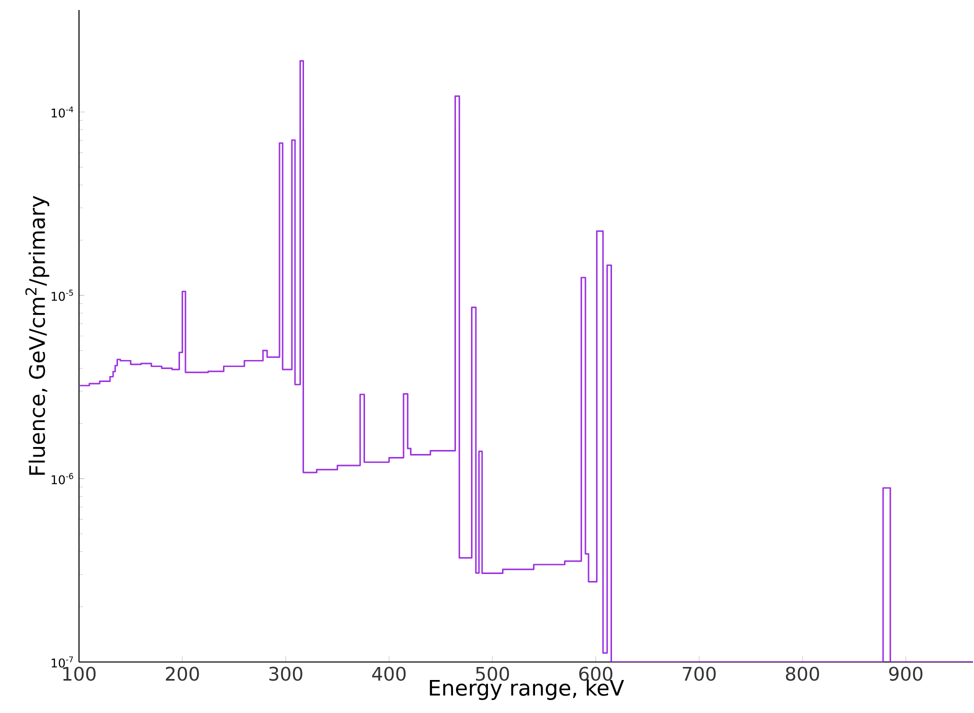  What do you see at coordinates (182, 673) in the screenshot?
I see `x-tick-label: 200` at bounding box center [182, 673].